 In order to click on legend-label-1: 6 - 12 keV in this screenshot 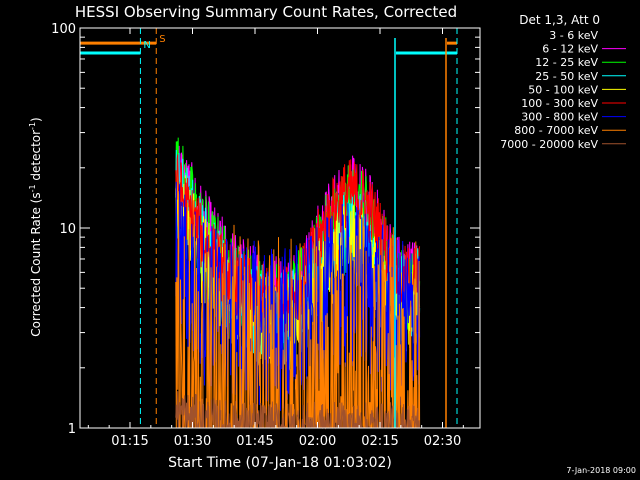, I will do `click(570, 49)`.